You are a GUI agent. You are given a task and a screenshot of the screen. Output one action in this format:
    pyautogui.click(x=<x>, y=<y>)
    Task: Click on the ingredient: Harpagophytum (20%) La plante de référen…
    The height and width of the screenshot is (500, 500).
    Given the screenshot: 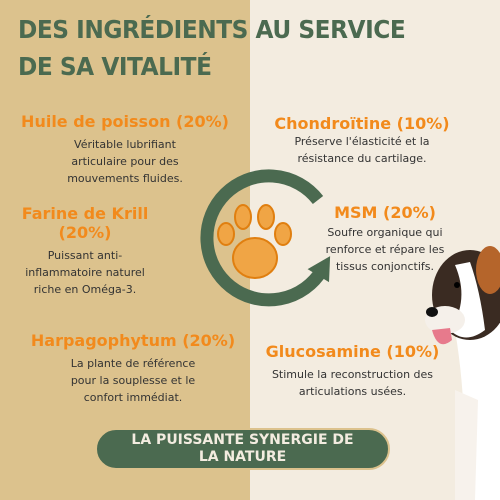 What is the action you would take?
    pyautogui.click(x=133, y=368)
    